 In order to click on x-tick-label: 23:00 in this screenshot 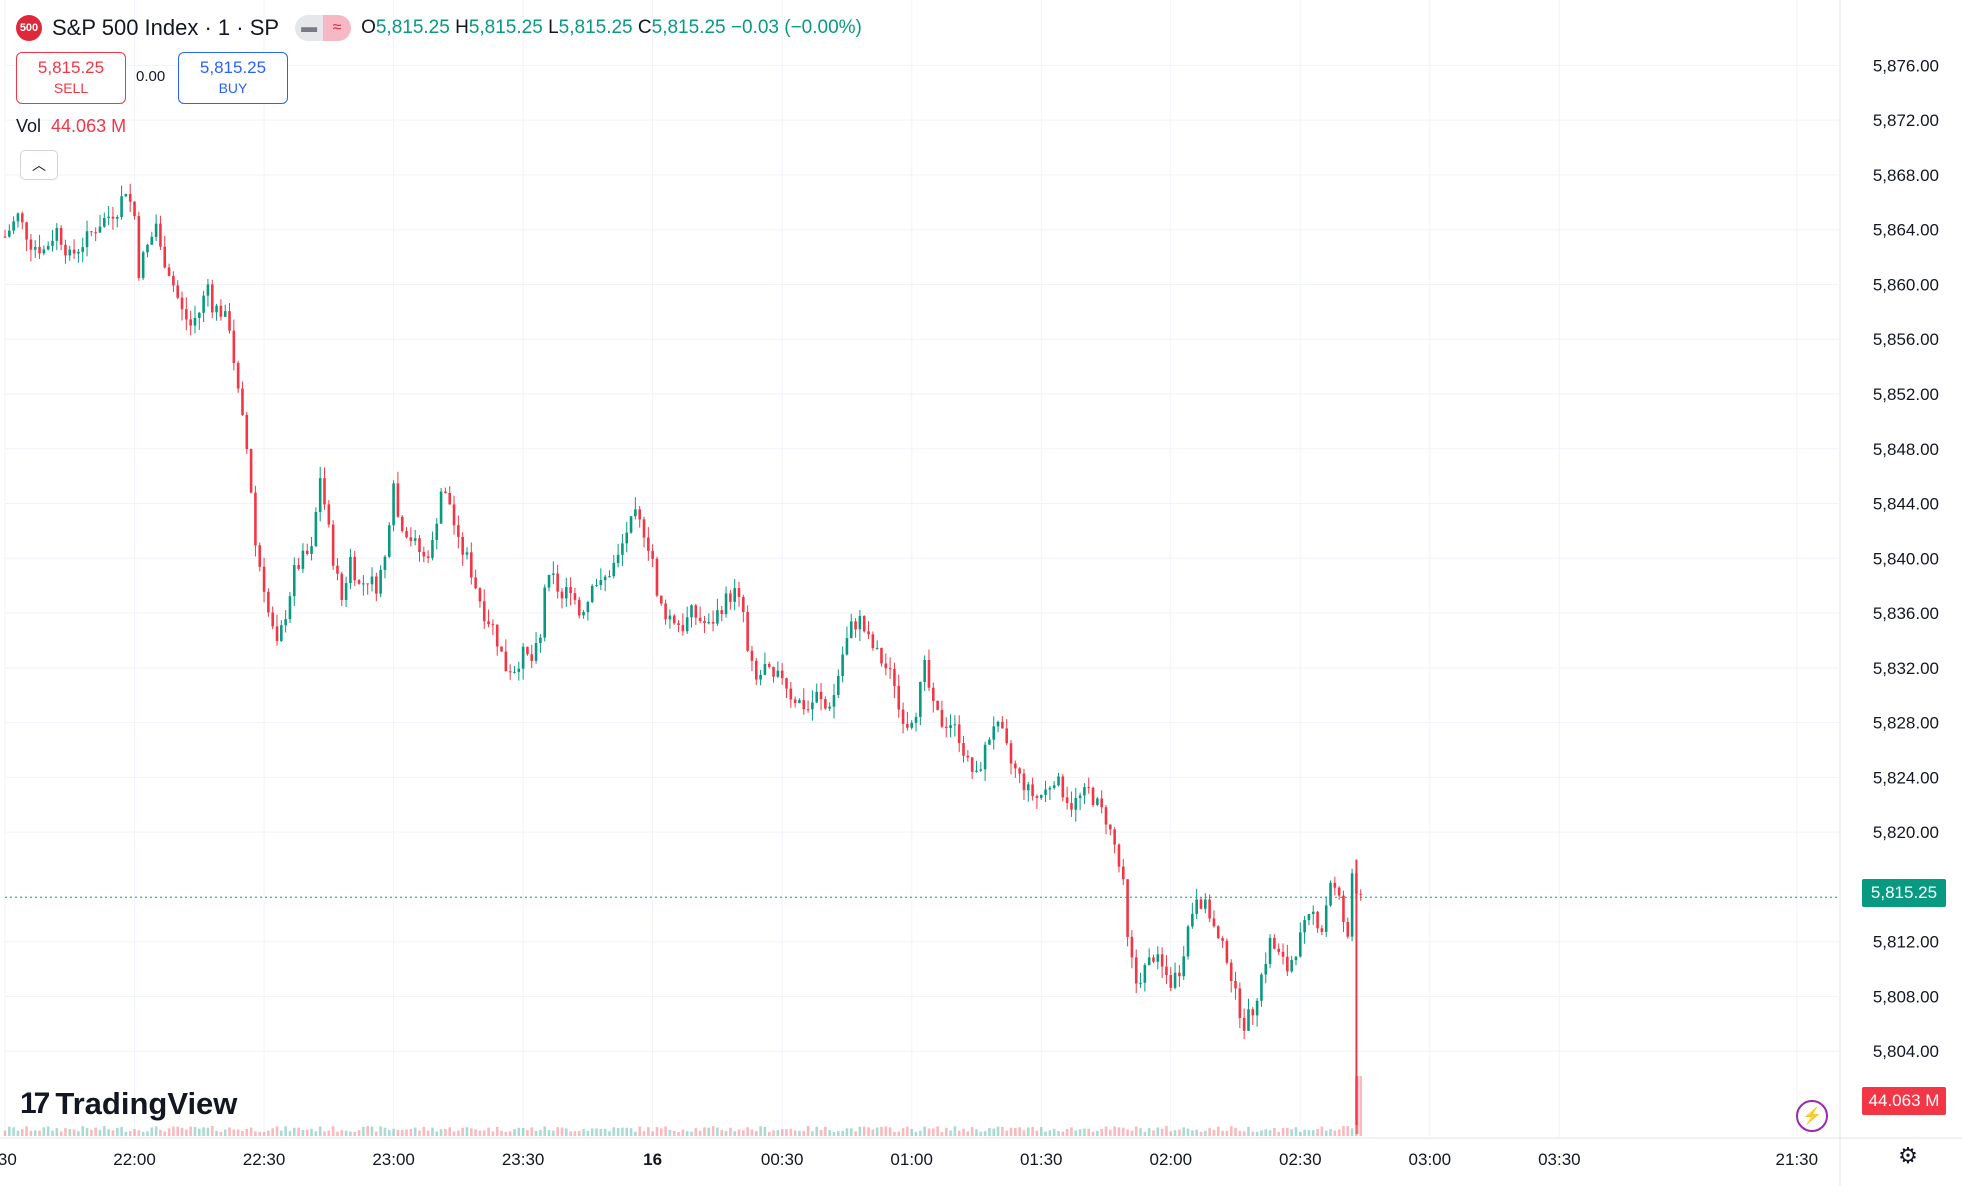, I will do `click(393, 1159)`.